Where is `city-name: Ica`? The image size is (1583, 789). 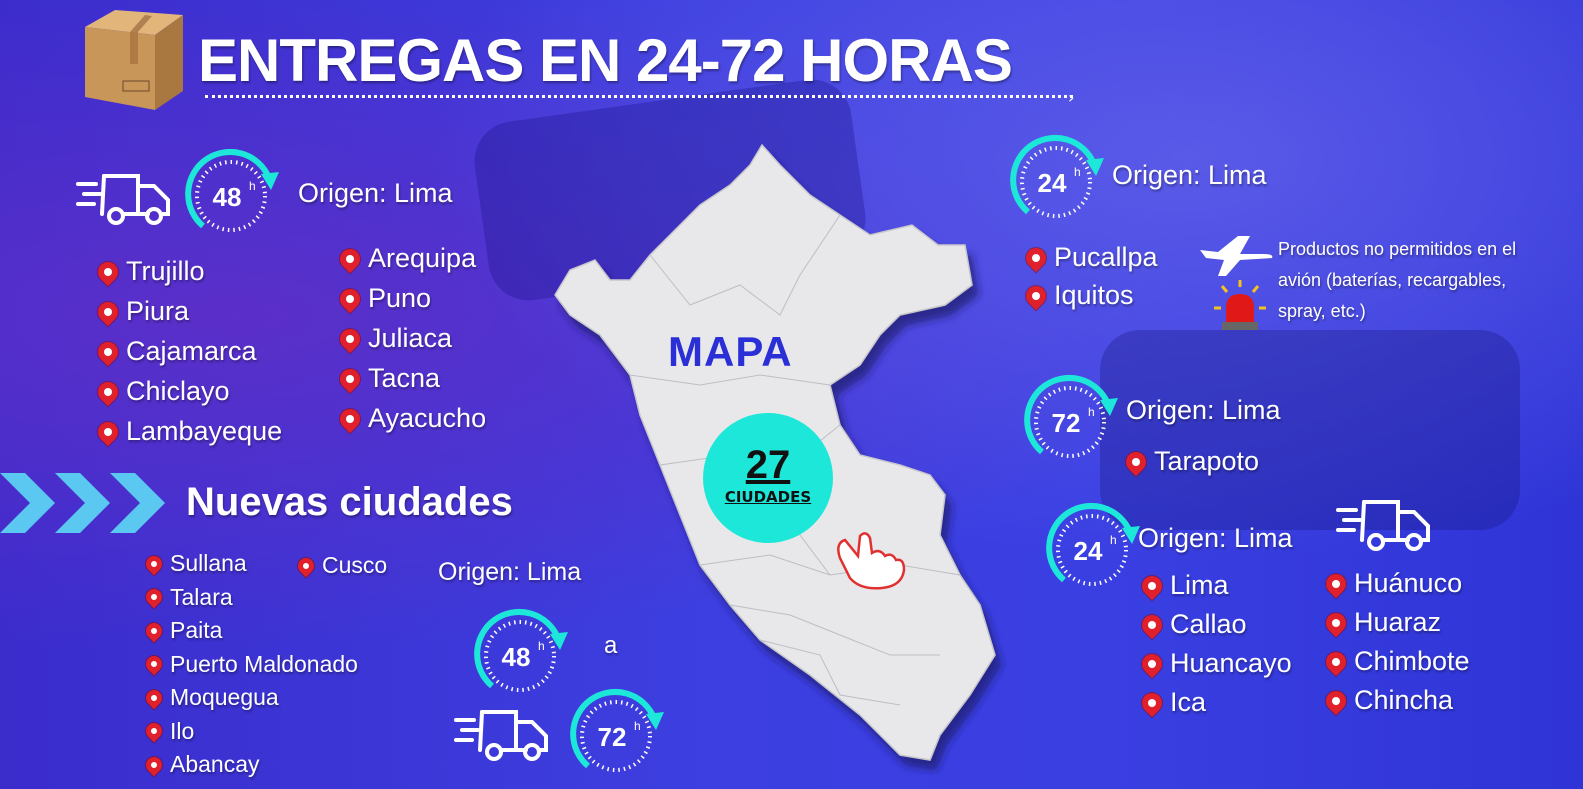
city-name: Ica is located at coordinates (1188, 702).